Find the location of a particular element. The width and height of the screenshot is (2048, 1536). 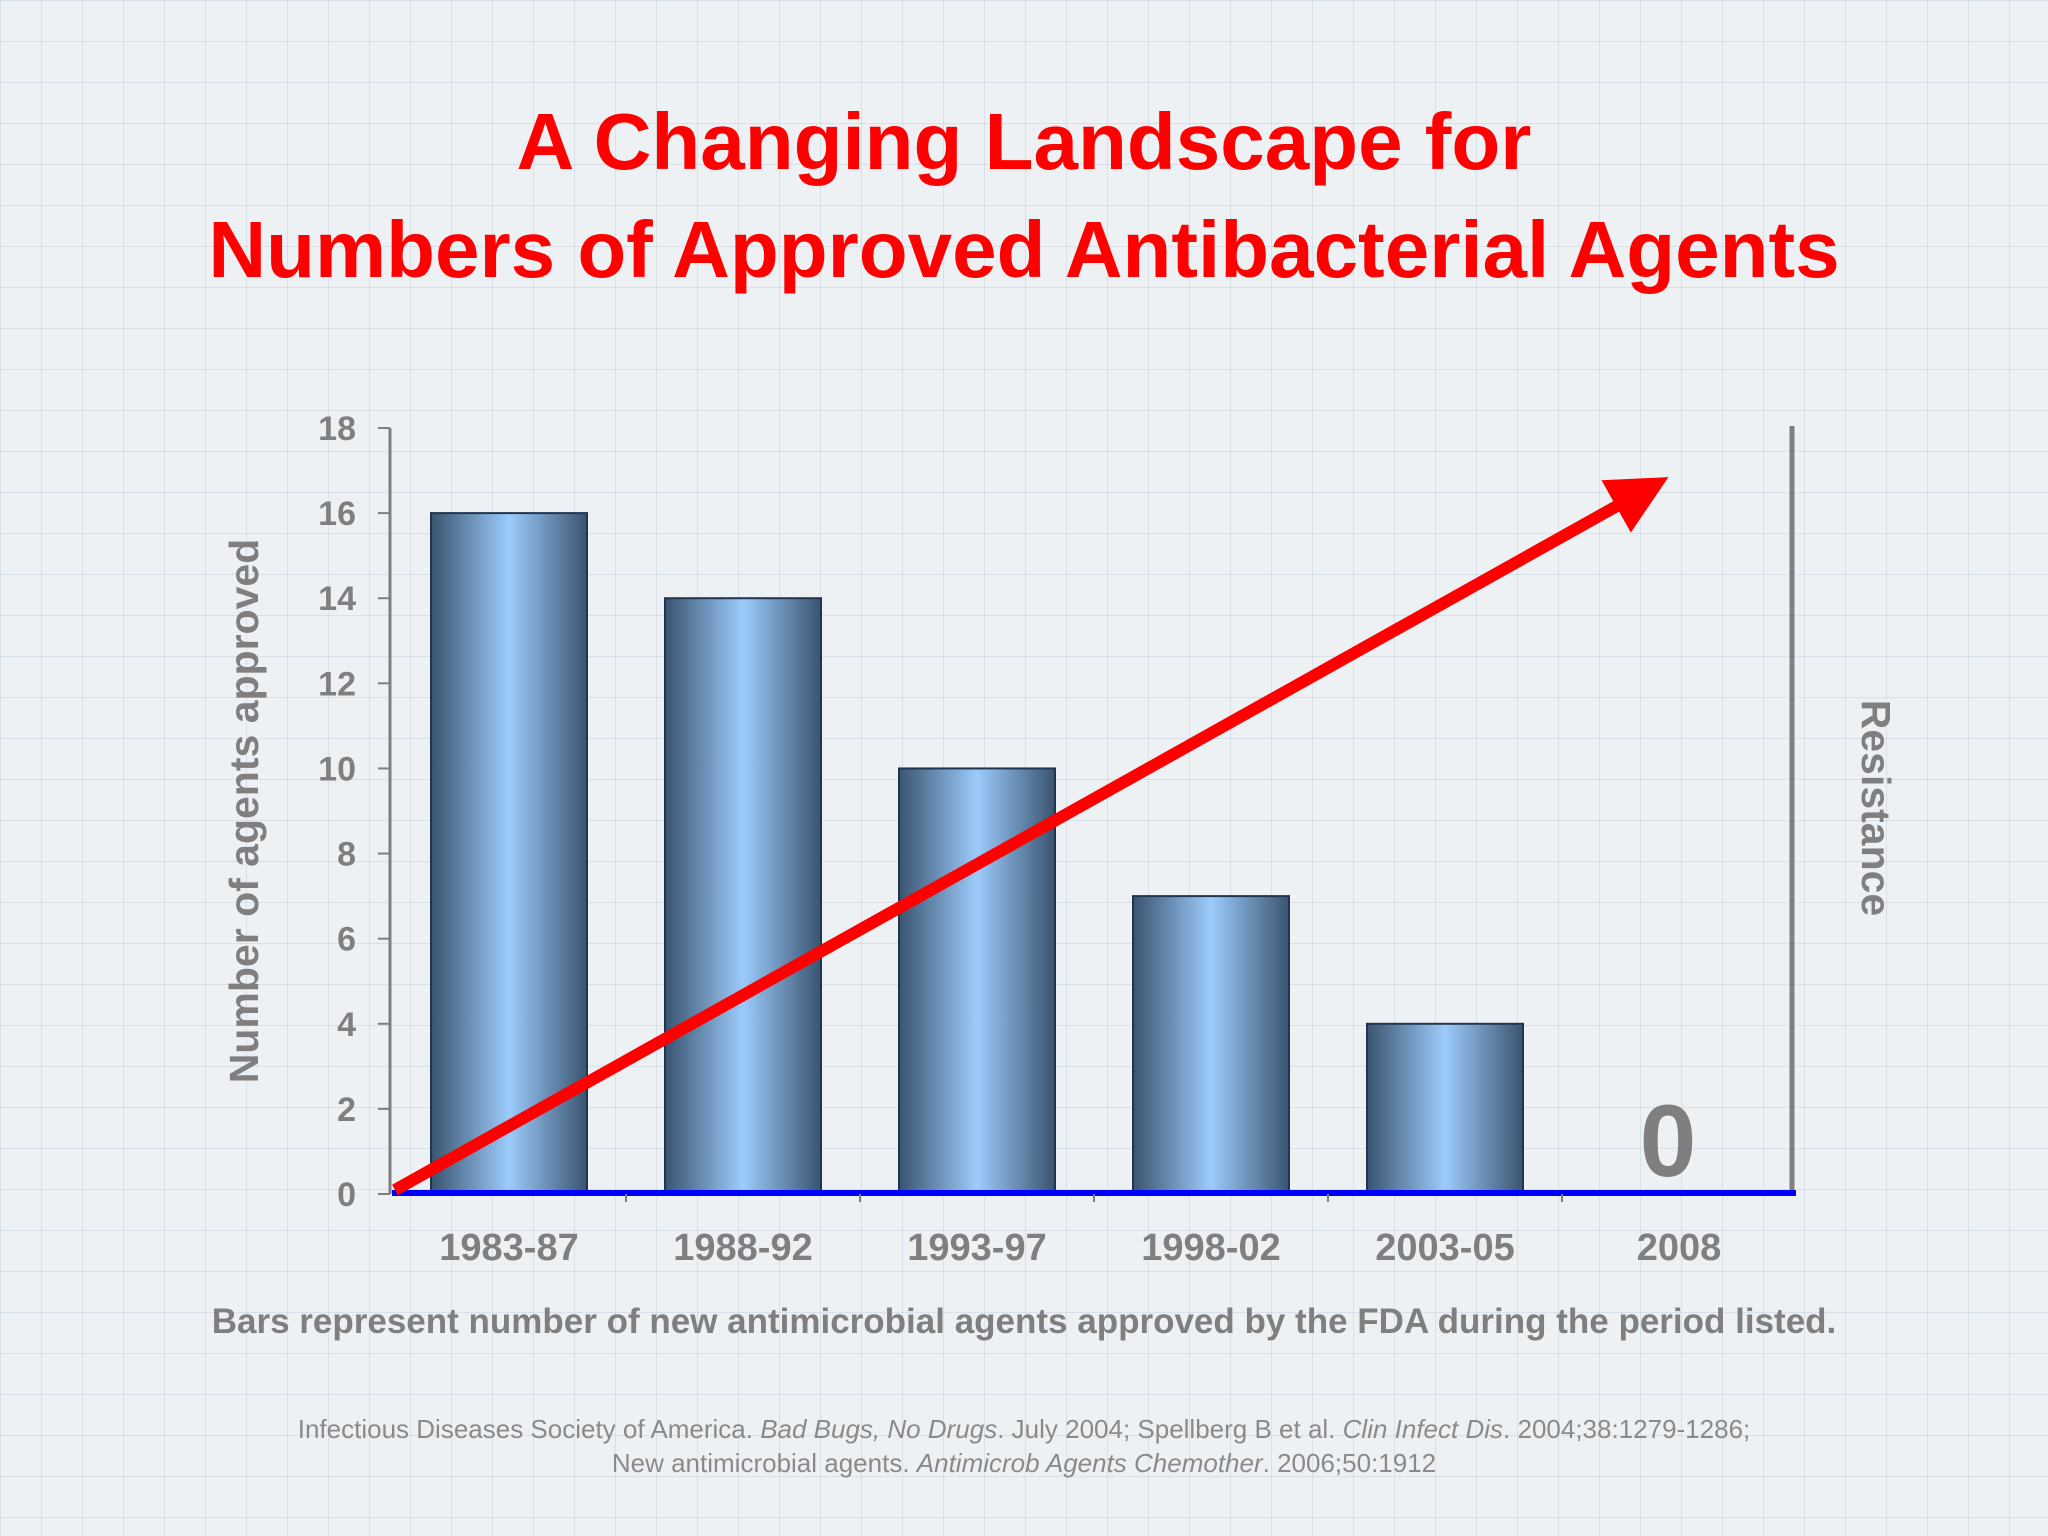

y-tick-label: 12 is located at coordinates (337, 684).